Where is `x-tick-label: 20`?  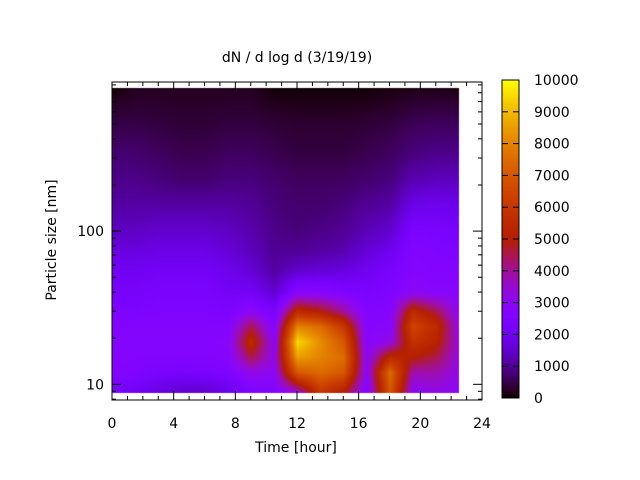
x-tick-label: 20 is located at coordinates (420, 424).